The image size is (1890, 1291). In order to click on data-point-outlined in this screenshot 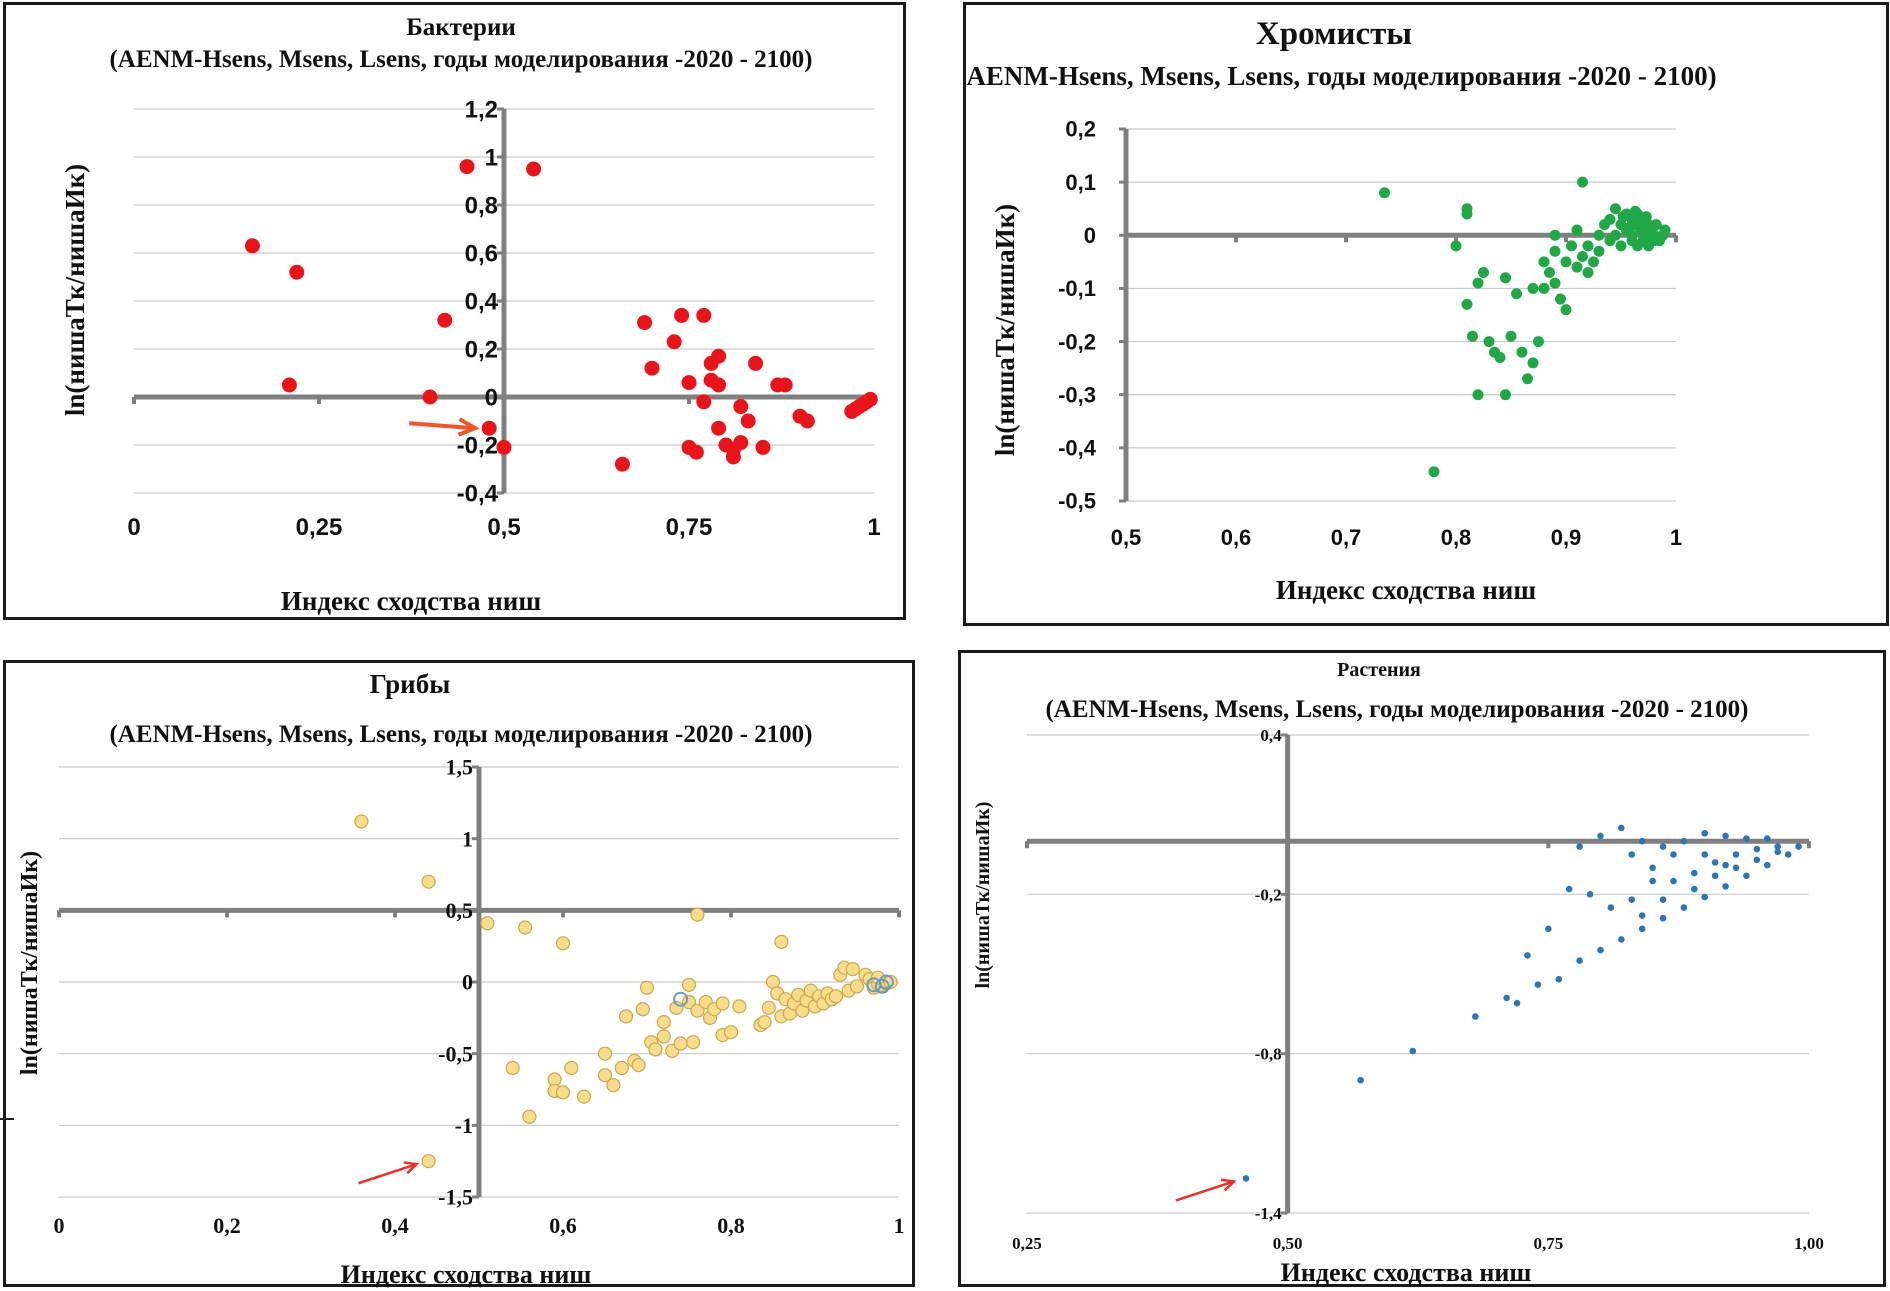, I will do `click(681, 999)`.